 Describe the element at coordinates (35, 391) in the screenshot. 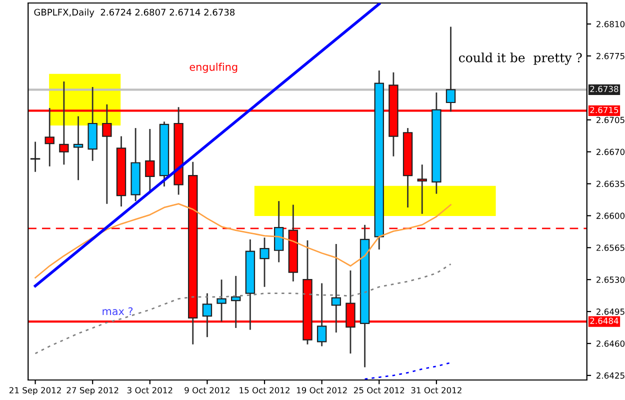

I see `x-tick-label: 21 Sep 2012` at that location.